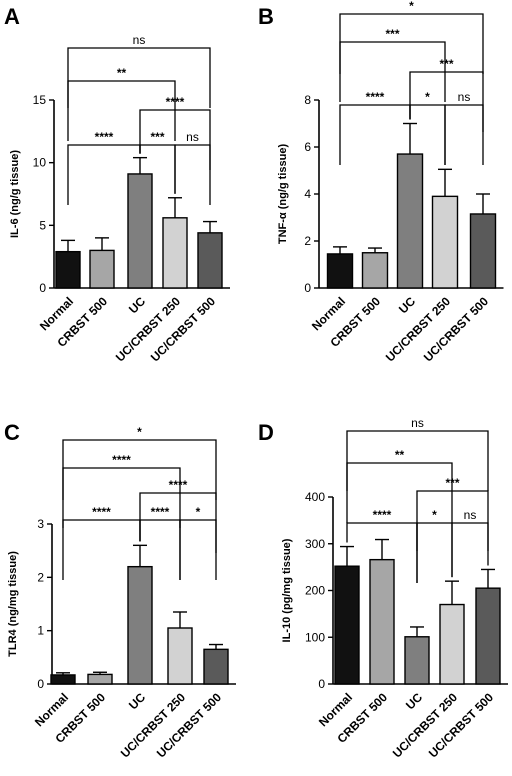 The height and width of the screenshot is (776, 512). Describe the element at coordinates (15, 194) in the screenshot. I see `y-axis-label: IL-6 (ng/g tissue)` at that location.